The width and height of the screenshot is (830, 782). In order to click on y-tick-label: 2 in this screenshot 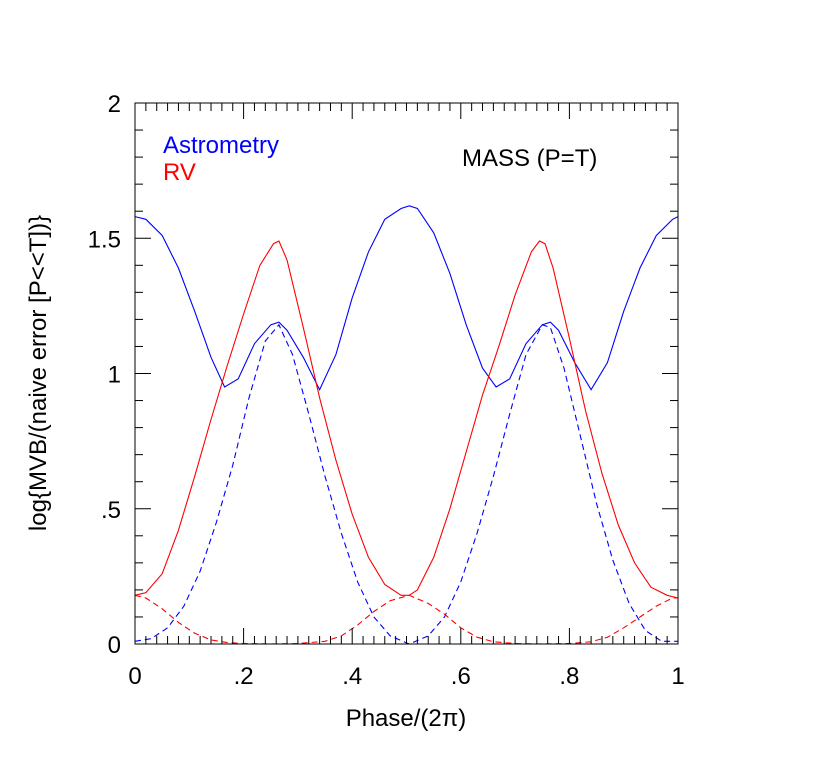, I will do `click(114, 104)`.